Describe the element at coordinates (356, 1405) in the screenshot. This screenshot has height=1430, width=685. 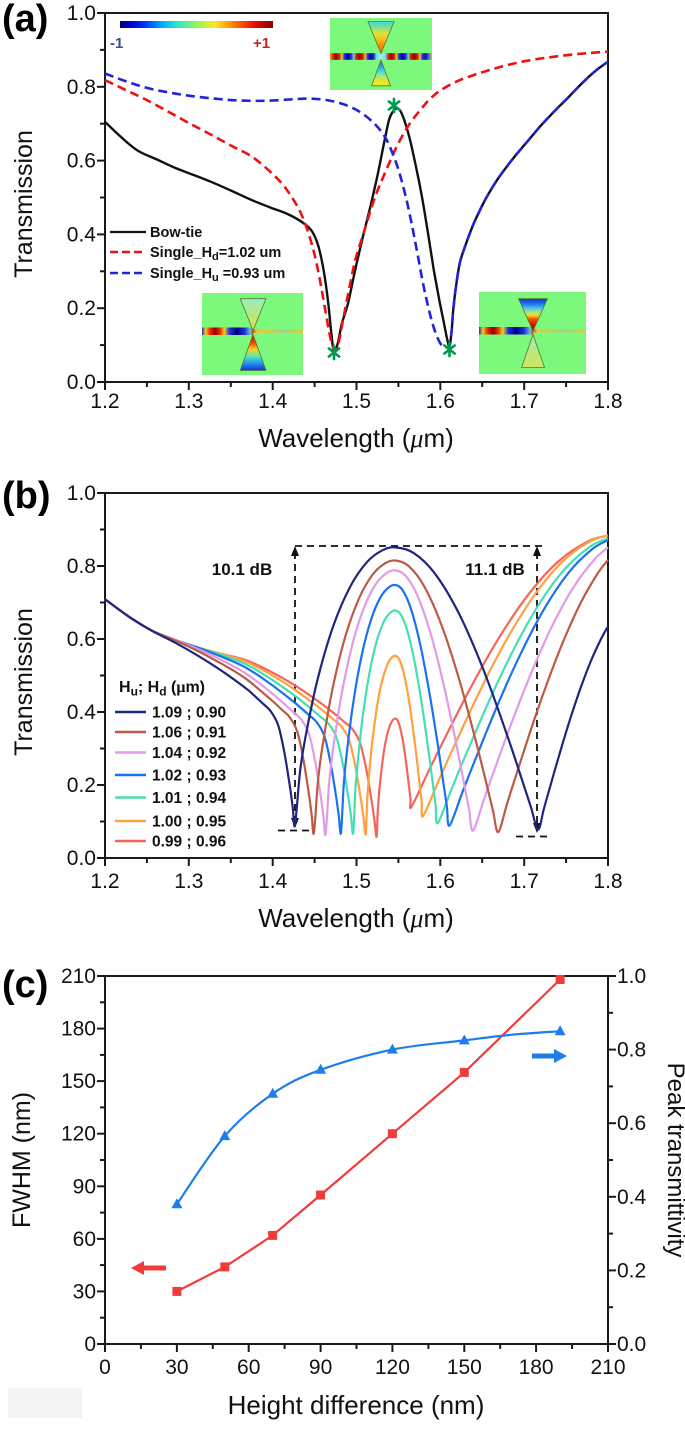
I see `svg-text: Height difference (nm)` at that location.